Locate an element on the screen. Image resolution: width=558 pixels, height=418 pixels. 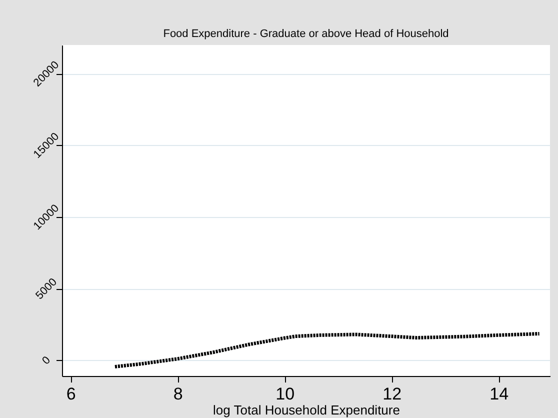
x-tick-label: 12 is located at coordinates (392, 394).